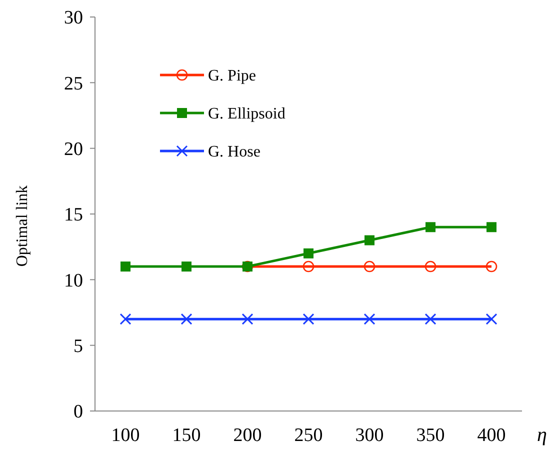 The width and height of the screenshot is (558, 455). Describe the element at coordinates (78, 346) in the screenshot. I see `y-tick-label: 5` at that location.